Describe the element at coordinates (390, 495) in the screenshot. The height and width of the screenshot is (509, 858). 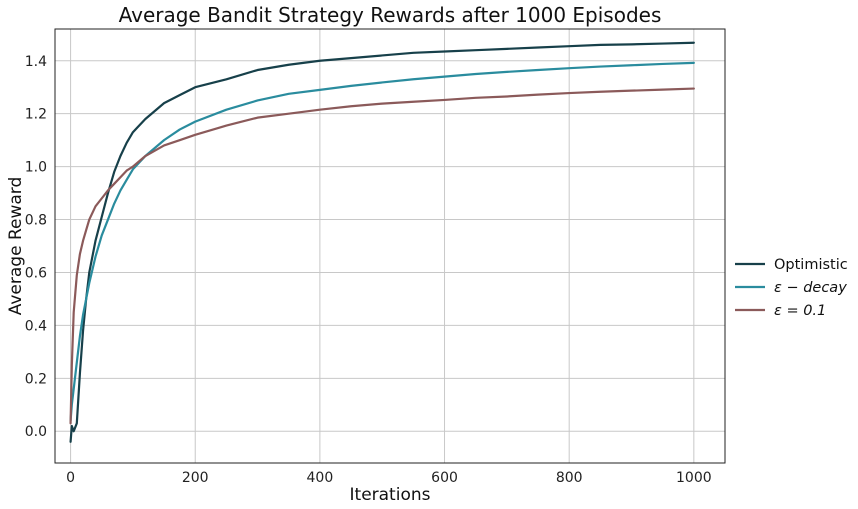
I see `x-axis-label: Iterations` at that location.